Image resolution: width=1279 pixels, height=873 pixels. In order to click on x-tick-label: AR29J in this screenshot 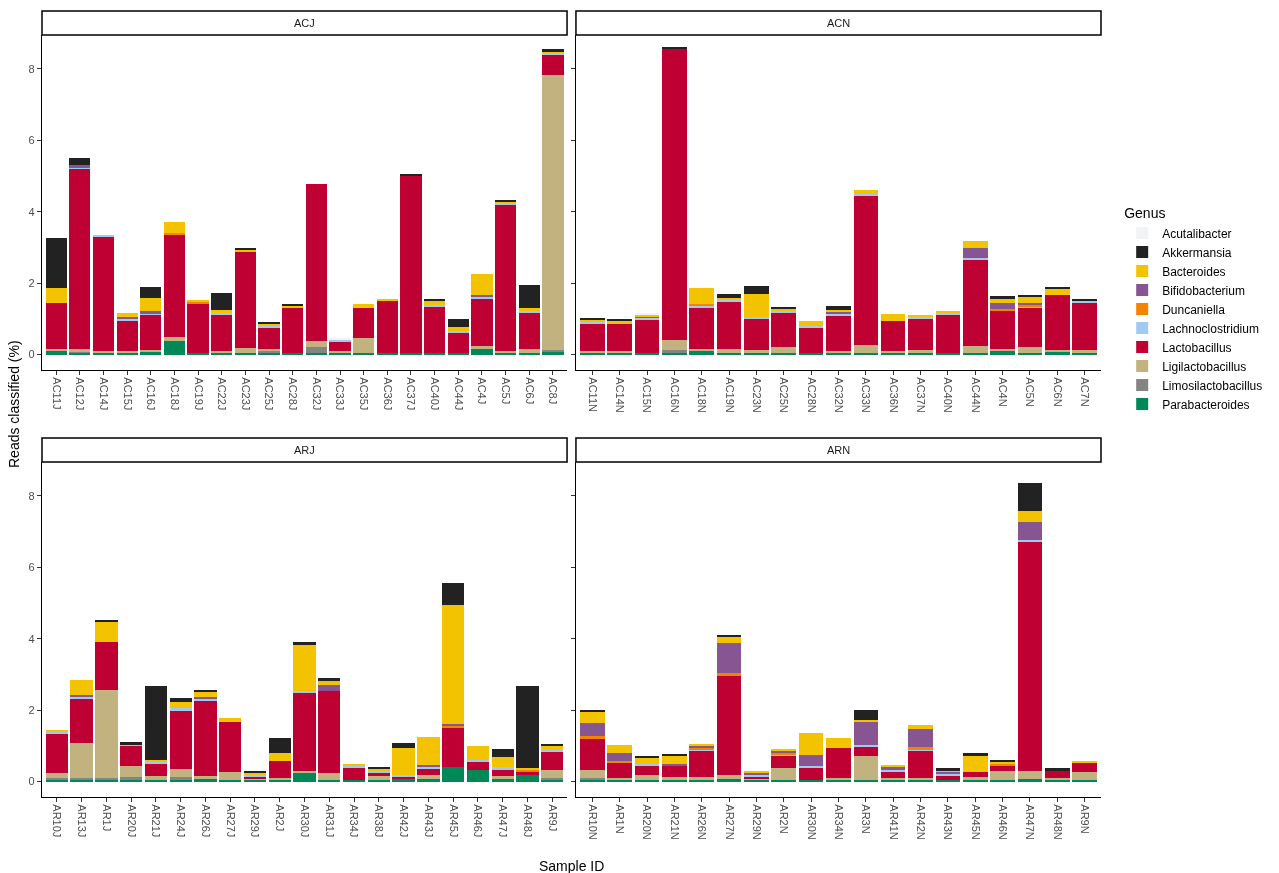, I will do `click(255, 821)`.